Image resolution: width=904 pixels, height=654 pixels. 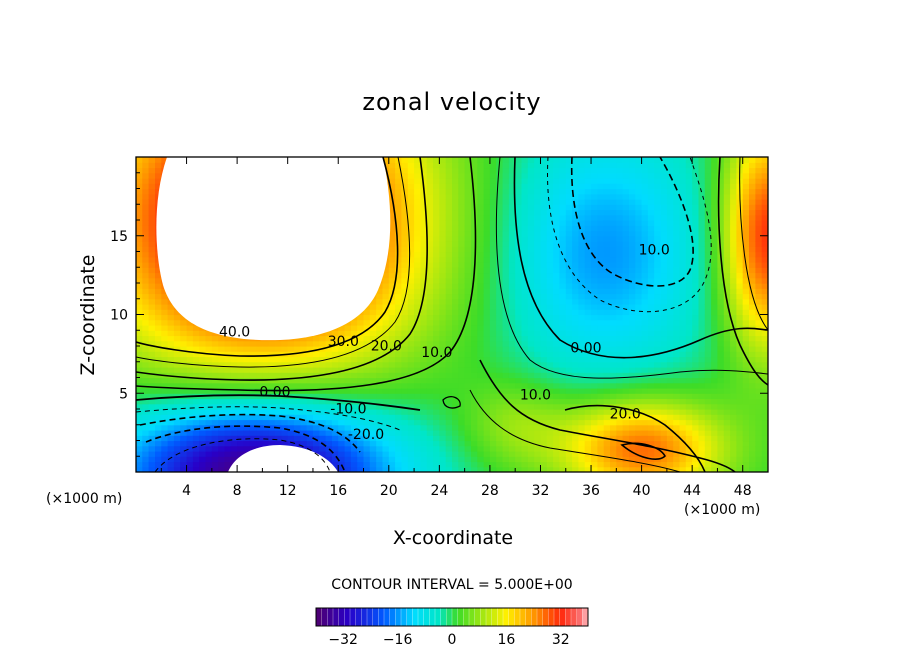 I want to click on x-unit-left: (×1000 m), so click(x=84, y=499).